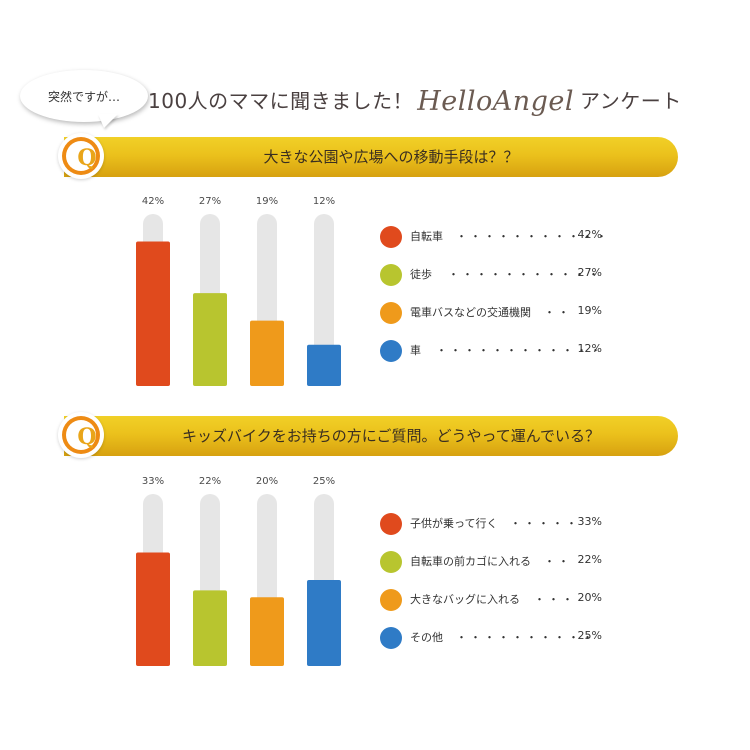 Image resolution: width=750 pixels, height=750 pixels. What do you see at coordinates (589, 234) in the screenshot?
I see `legend-value: 42%` at bounding box center [589, 234].